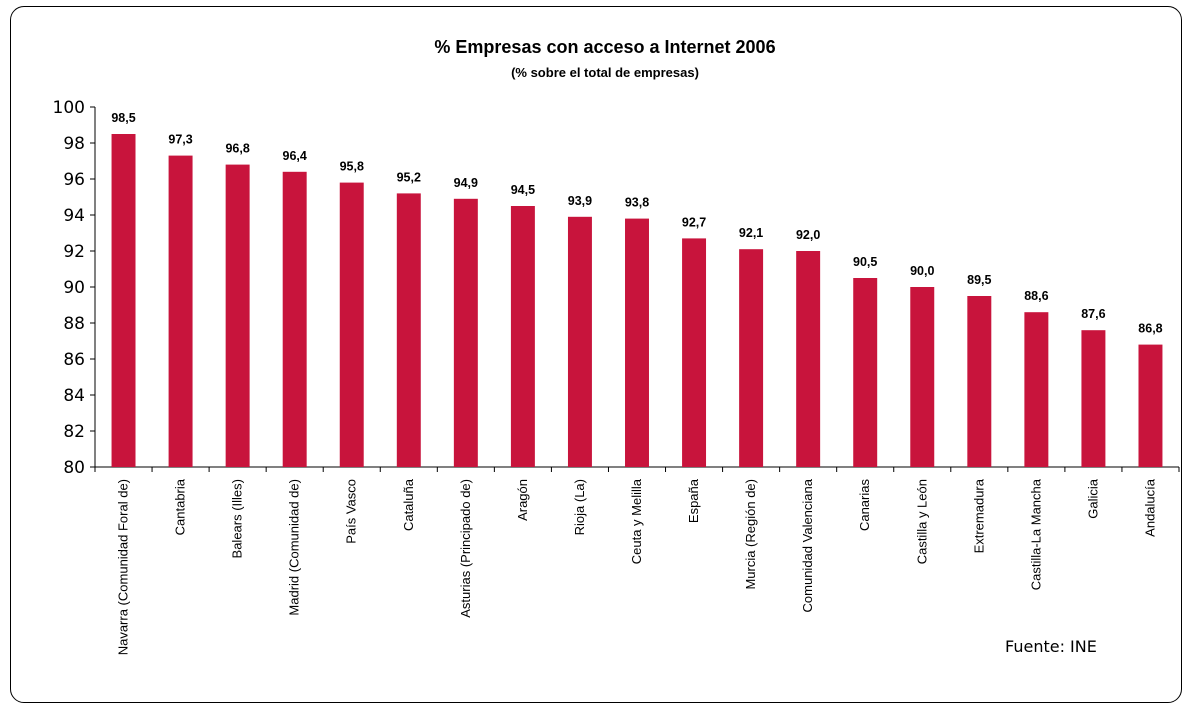  I want to click on x-tick-label: Canarias, so click(864, 505).